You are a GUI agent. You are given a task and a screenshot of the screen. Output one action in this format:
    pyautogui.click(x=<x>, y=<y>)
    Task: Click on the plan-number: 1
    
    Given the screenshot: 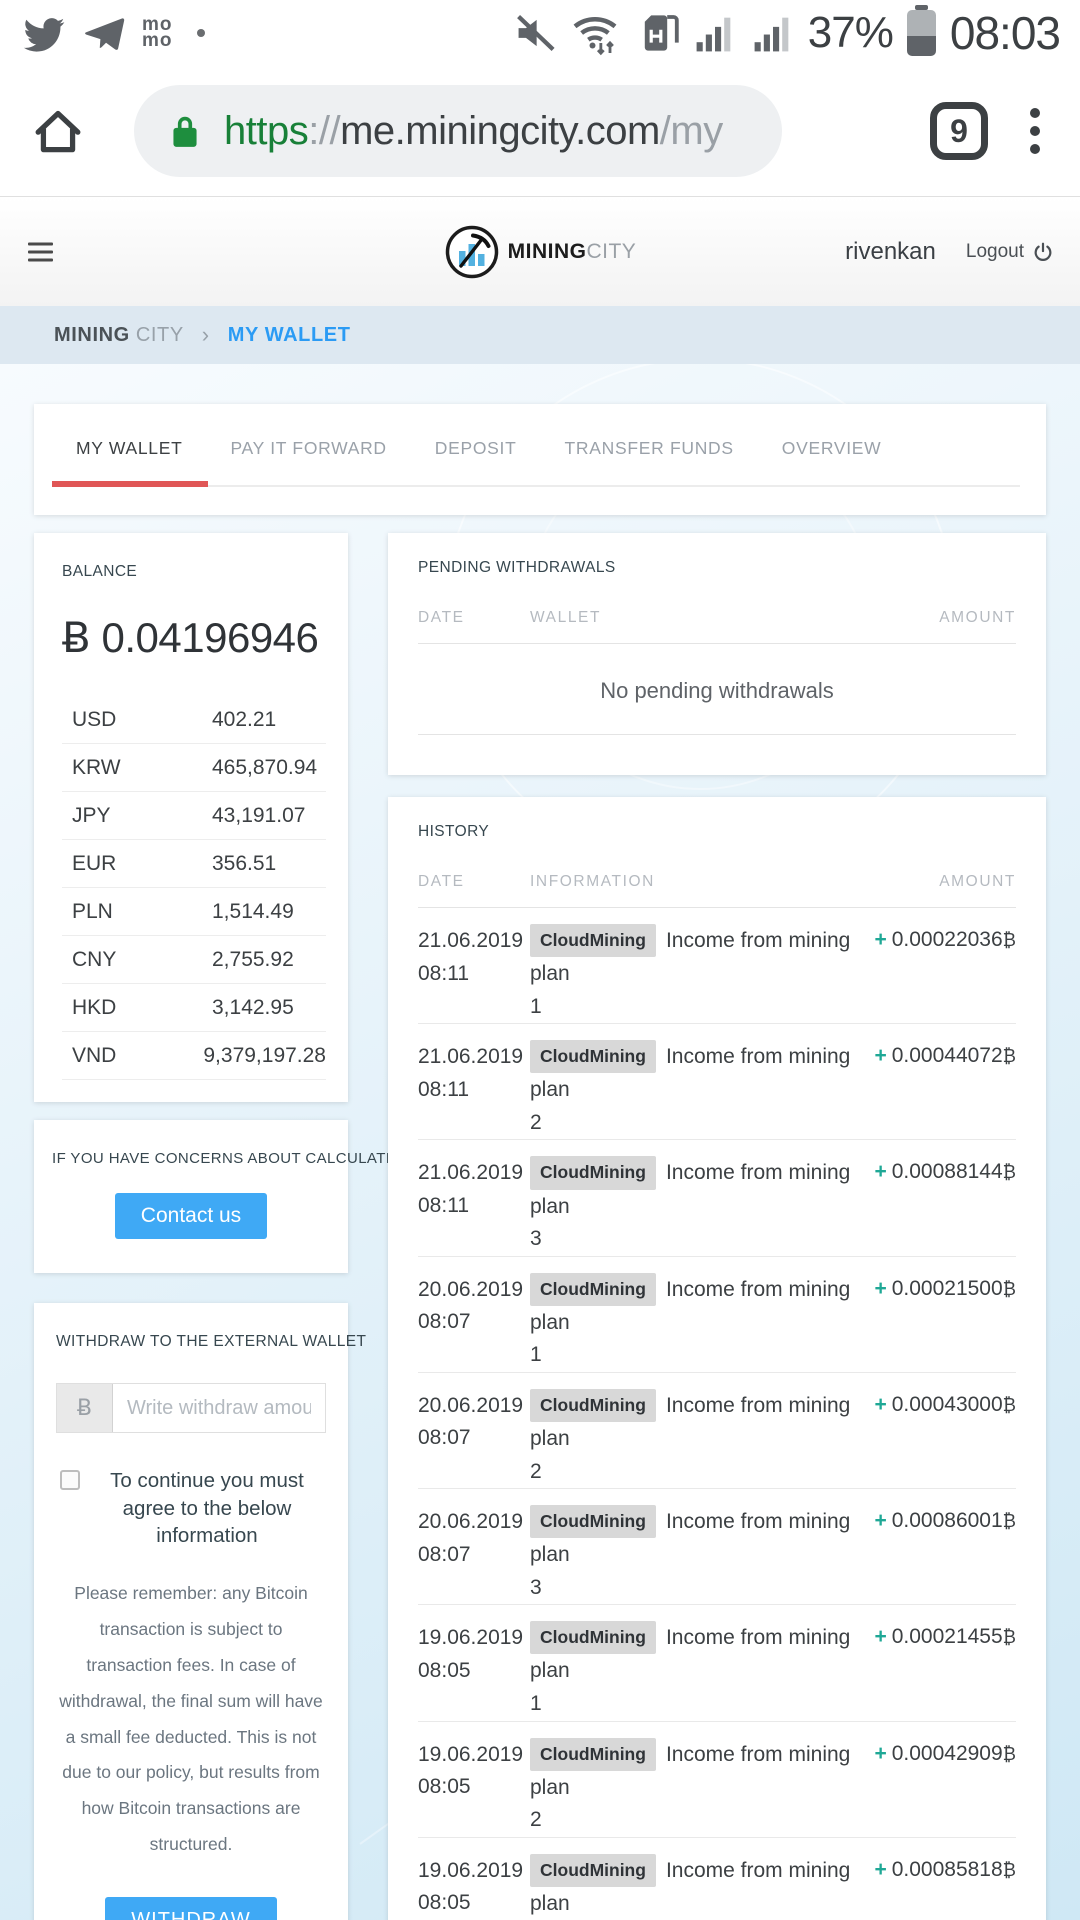 What is the action you would take?
    pyautogui.click(x=536, y=1006)
    